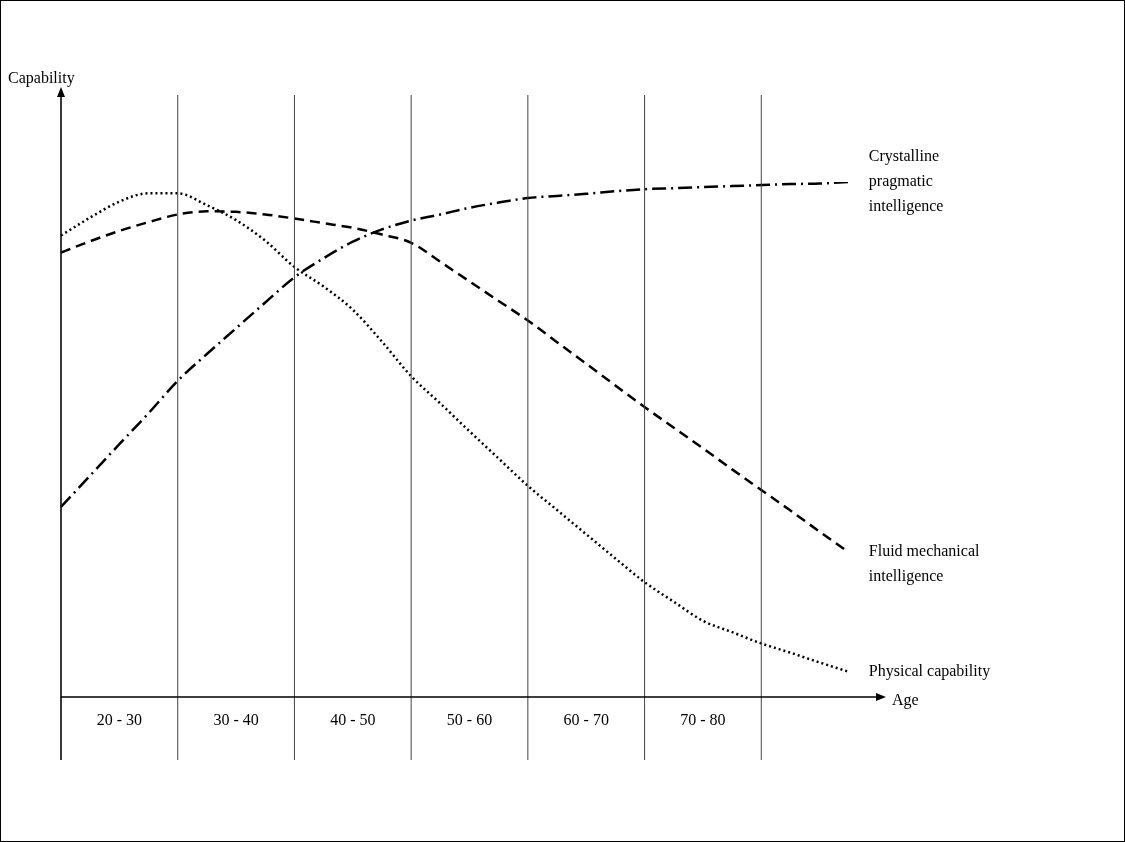  What do you see at coordinates (41, 78) in the screenshot?
I see `text: Capability` at bounding box center [41, 78].